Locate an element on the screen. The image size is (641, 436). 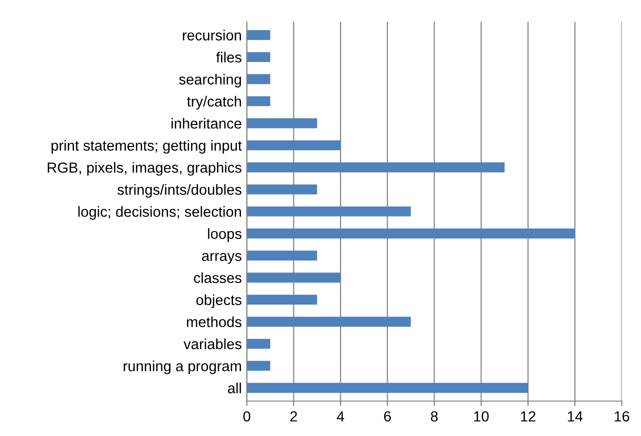
y-tick-label: strings/ints/doubles is located at coordinates (180, 191).